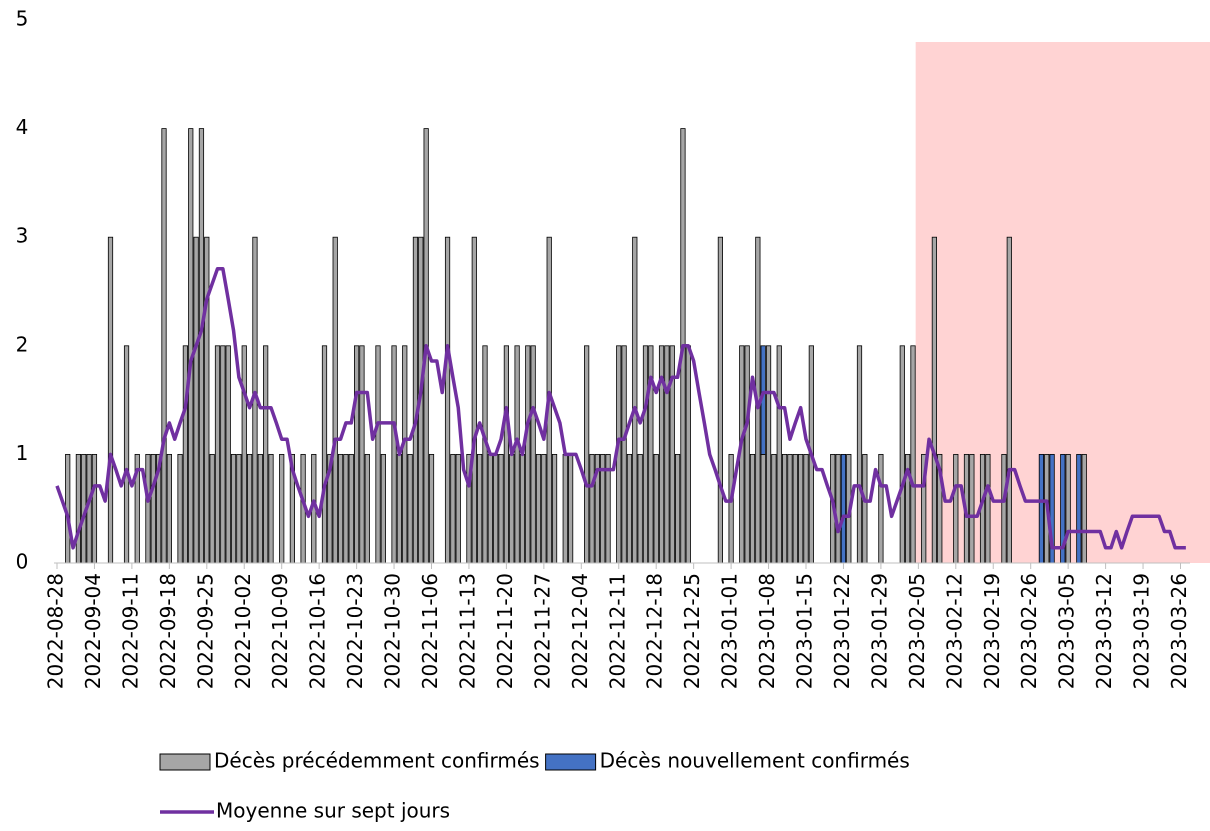  Describe the element at coordinates (22, 236) in the screenshot. I see `y-tick-label: 3` at that location.